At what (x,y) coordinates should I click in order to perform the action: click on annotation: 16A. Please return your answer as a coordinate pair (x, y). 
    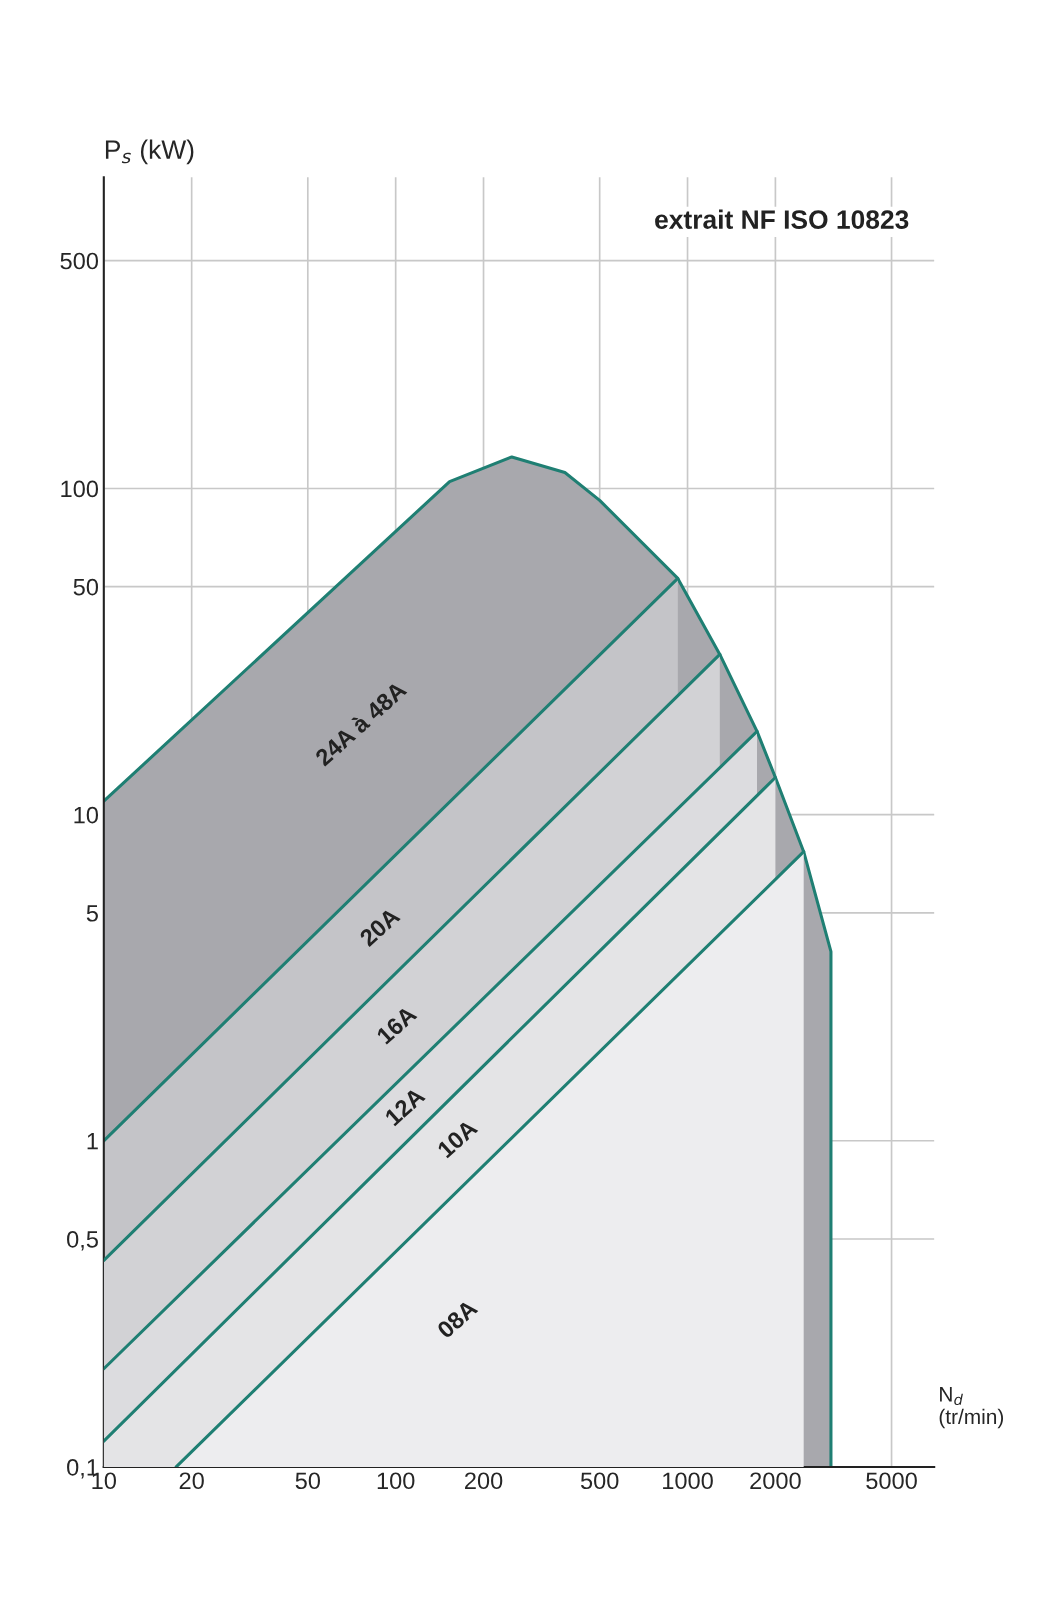
    Looking at the image, I should click on (396, 1024).